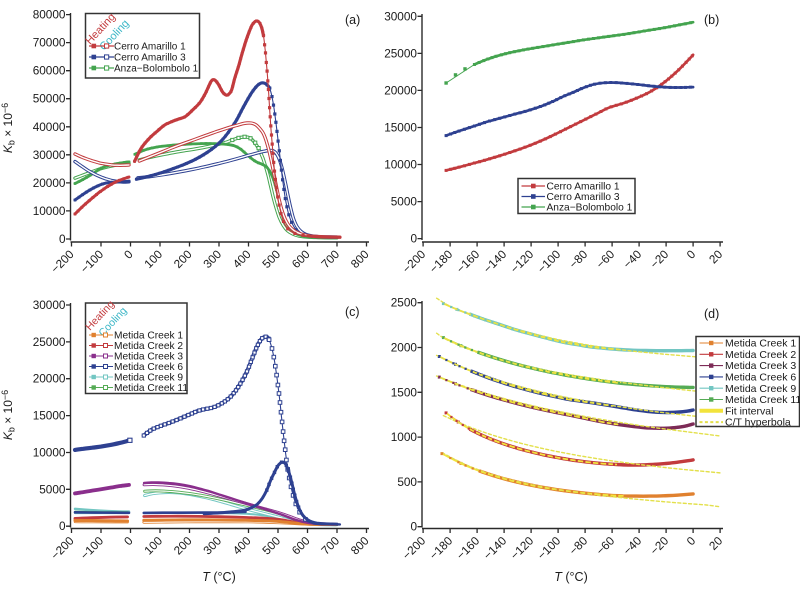  What do you see at coordinates (352, 20) in the screenshot?
I see `svg-text: (a)` at bounding box center [352, 20].